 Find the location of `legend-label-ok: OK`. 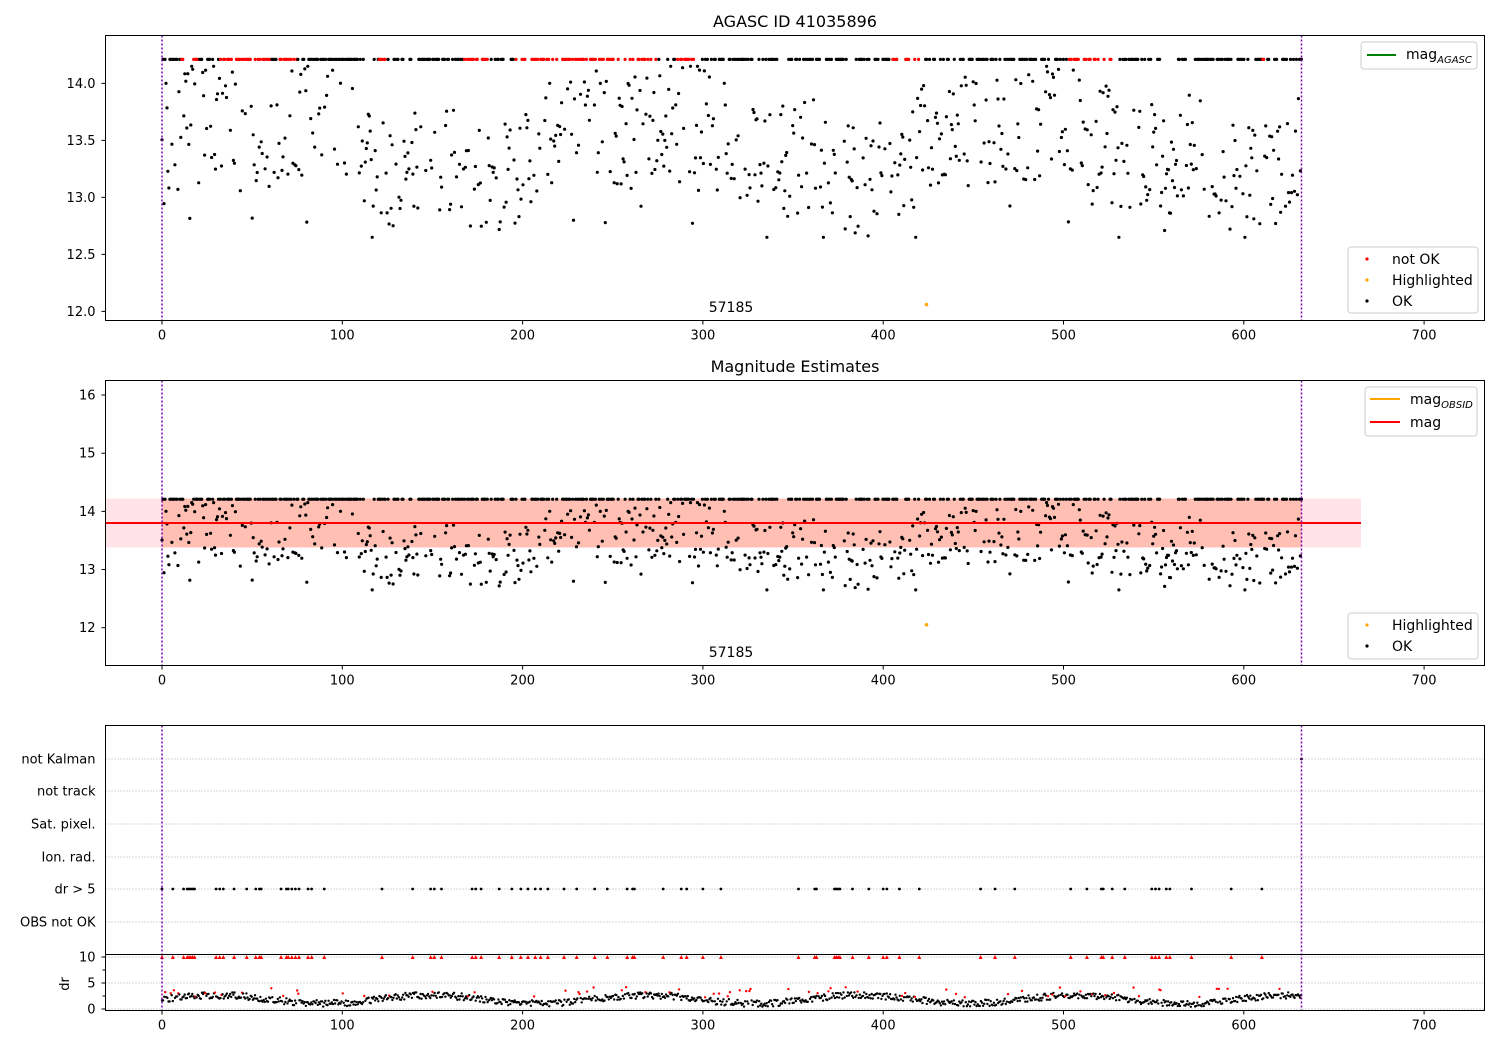

legend-label-ok: OK is located at coordinates (1402, 647).